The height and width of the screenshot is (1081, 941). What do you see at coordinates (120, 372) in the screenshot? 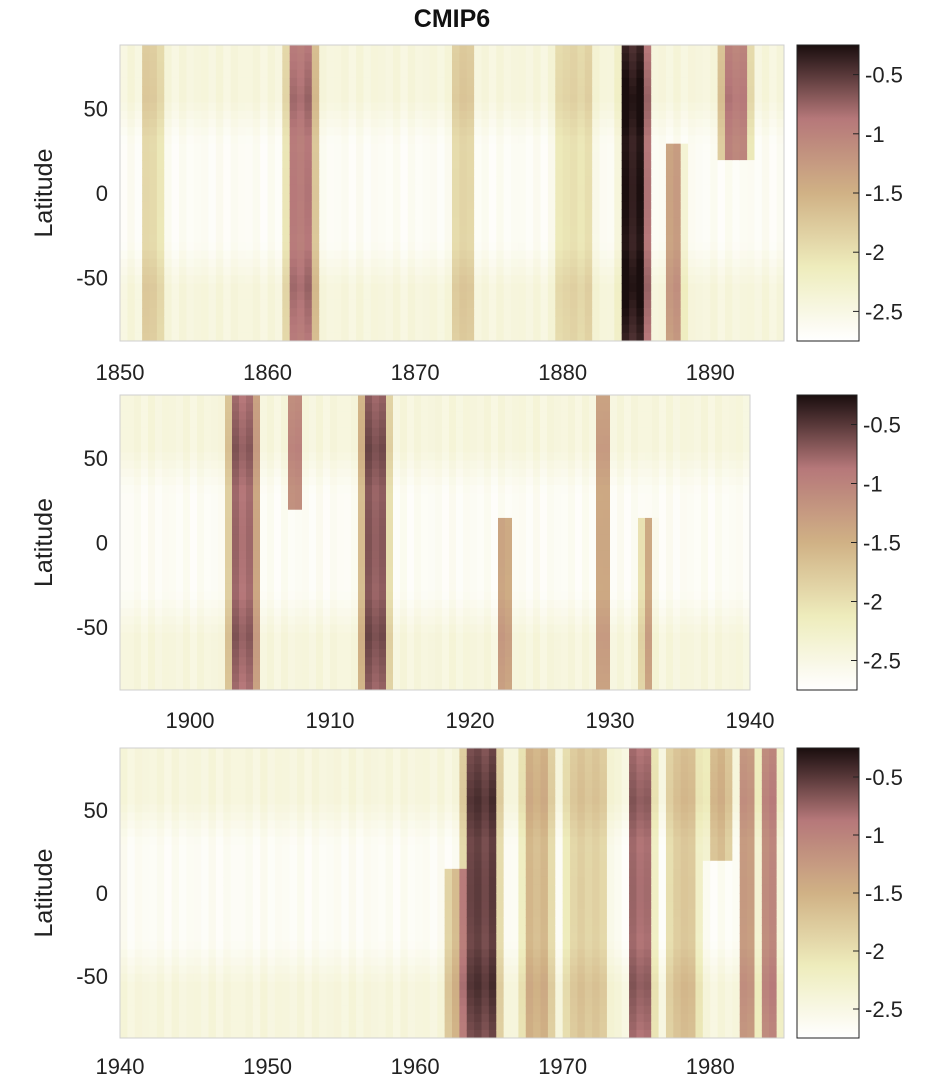
I see `x-tick-label: 1850` at bounding box center [120, 372].